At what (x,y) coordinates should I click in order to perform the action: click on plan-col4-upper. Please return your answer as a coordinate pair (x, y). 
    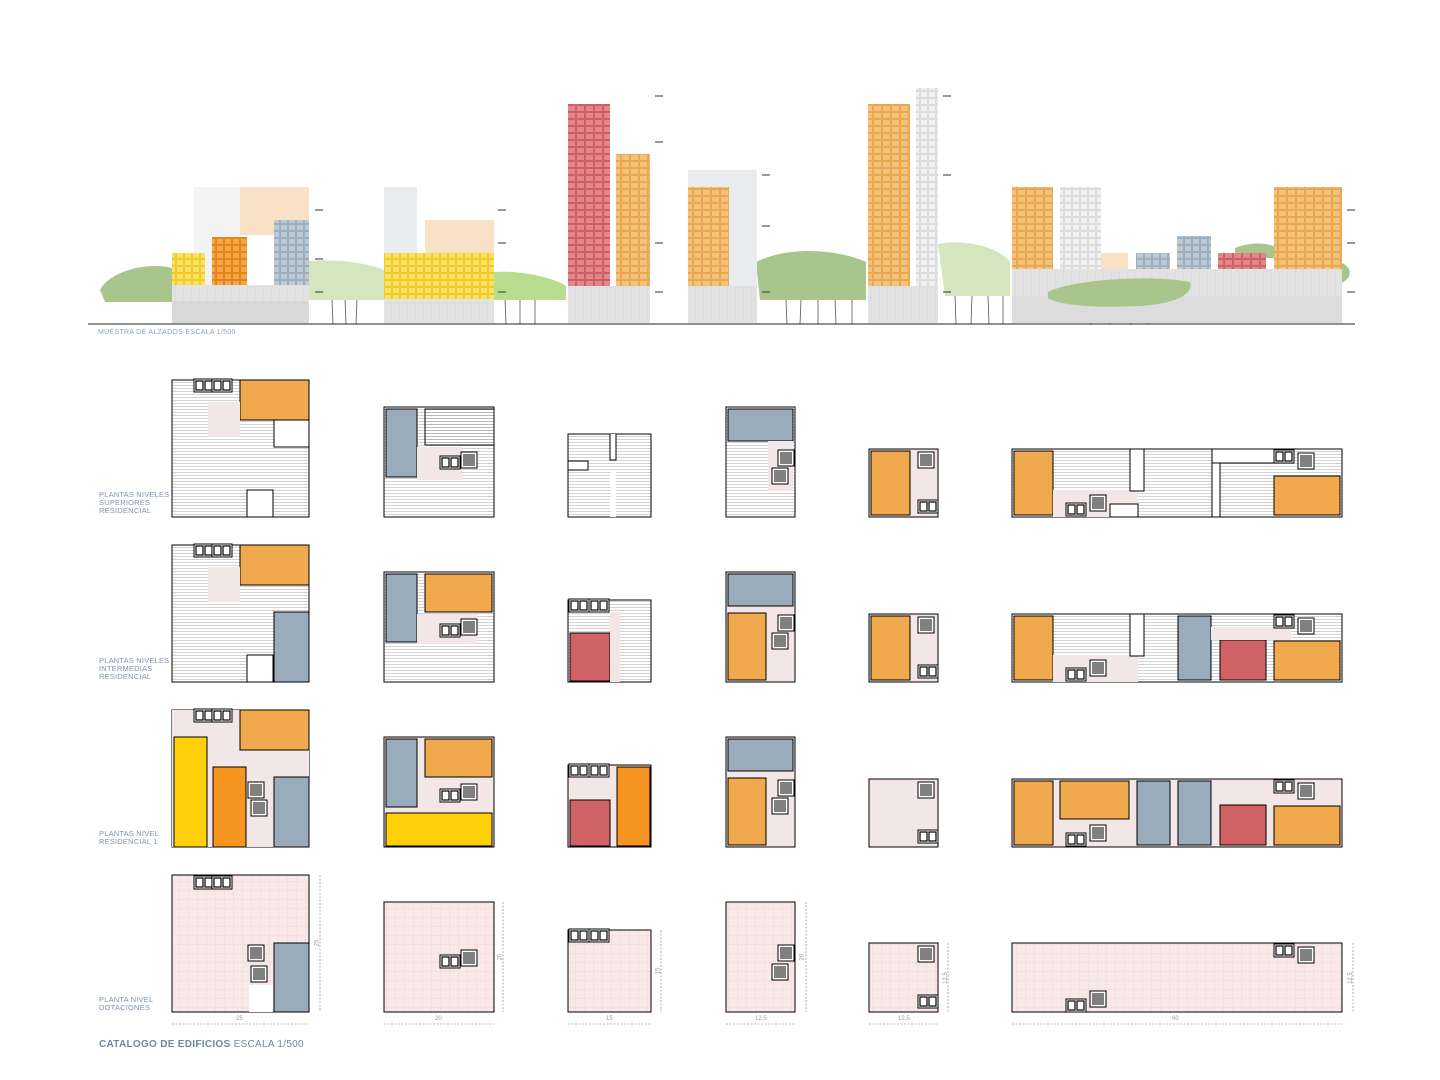
    Looking at the image, I should click on (760, 462).